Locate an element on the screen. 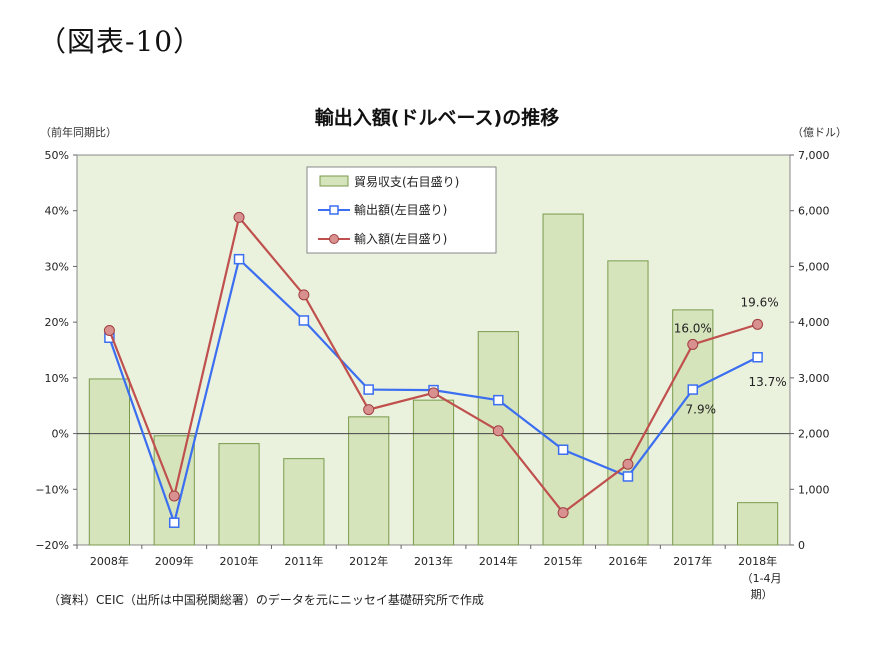 This screenshot has width=874, height=648. right-tick-label: 4,000 is located at coordinates (814, 322).